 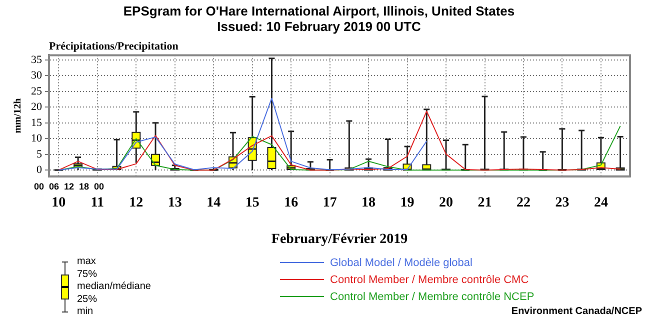 What do you see at coordinates (36, 122) in the screenshot?
I see `y-tick-label: 15` at bounding box center [36, 122].